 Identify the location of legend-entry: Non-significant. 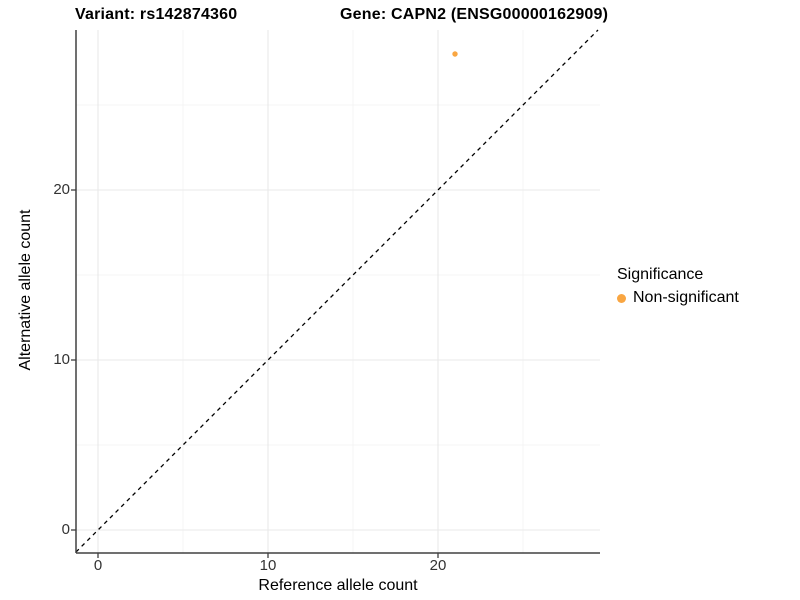
(678, 298).